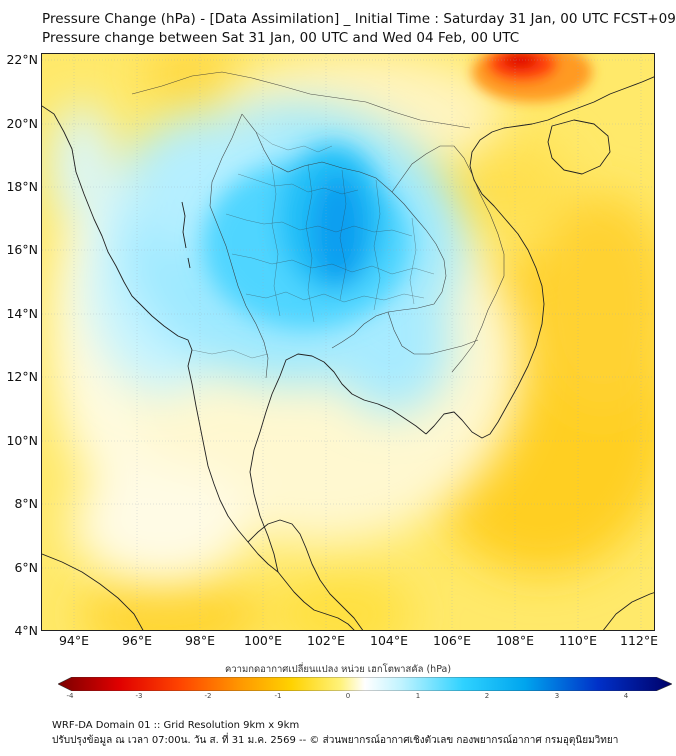  I want to click on lon-label: 112°E, so click(639, 640).